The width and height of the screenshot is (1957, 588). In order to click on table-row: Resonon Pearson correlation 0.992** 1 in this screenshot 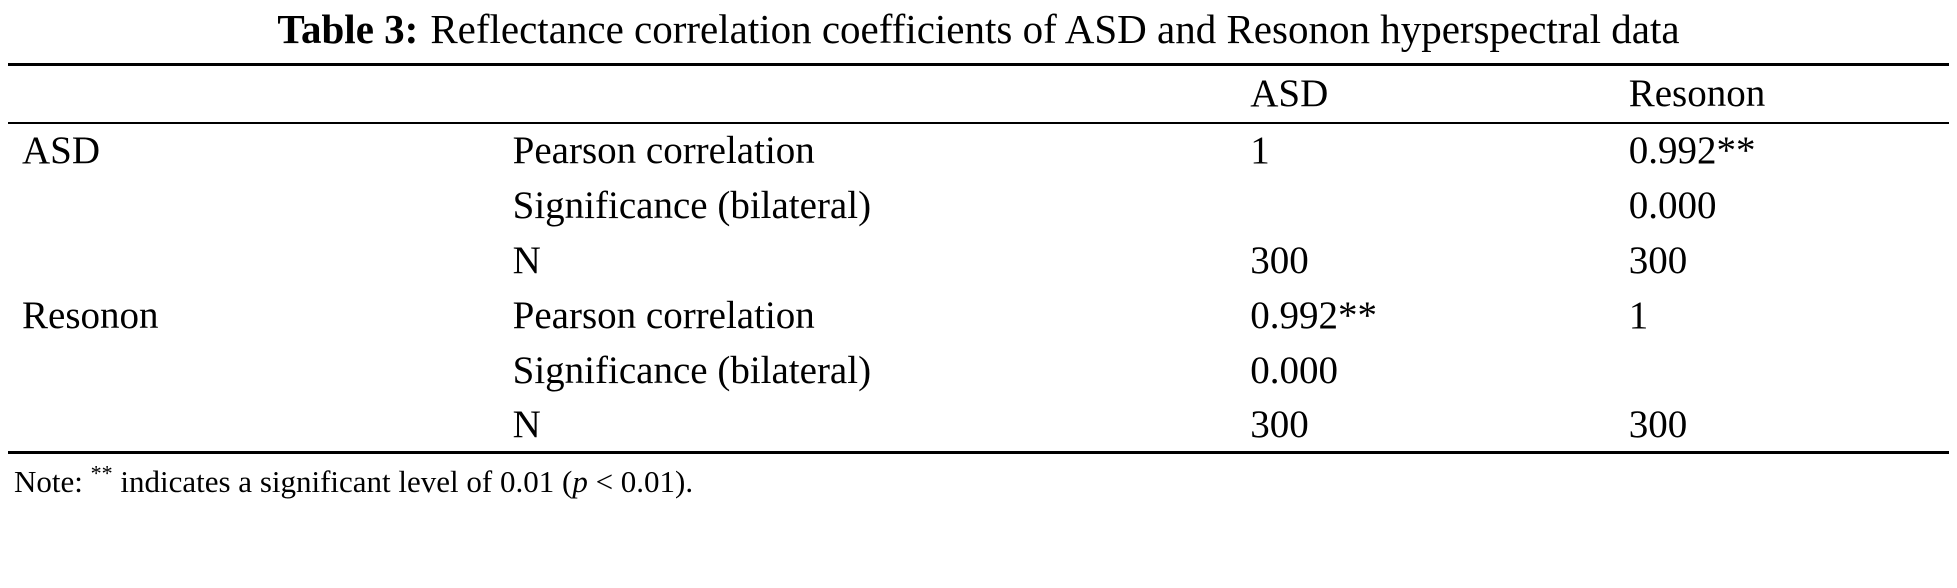, I will do `click(978, 315)`.